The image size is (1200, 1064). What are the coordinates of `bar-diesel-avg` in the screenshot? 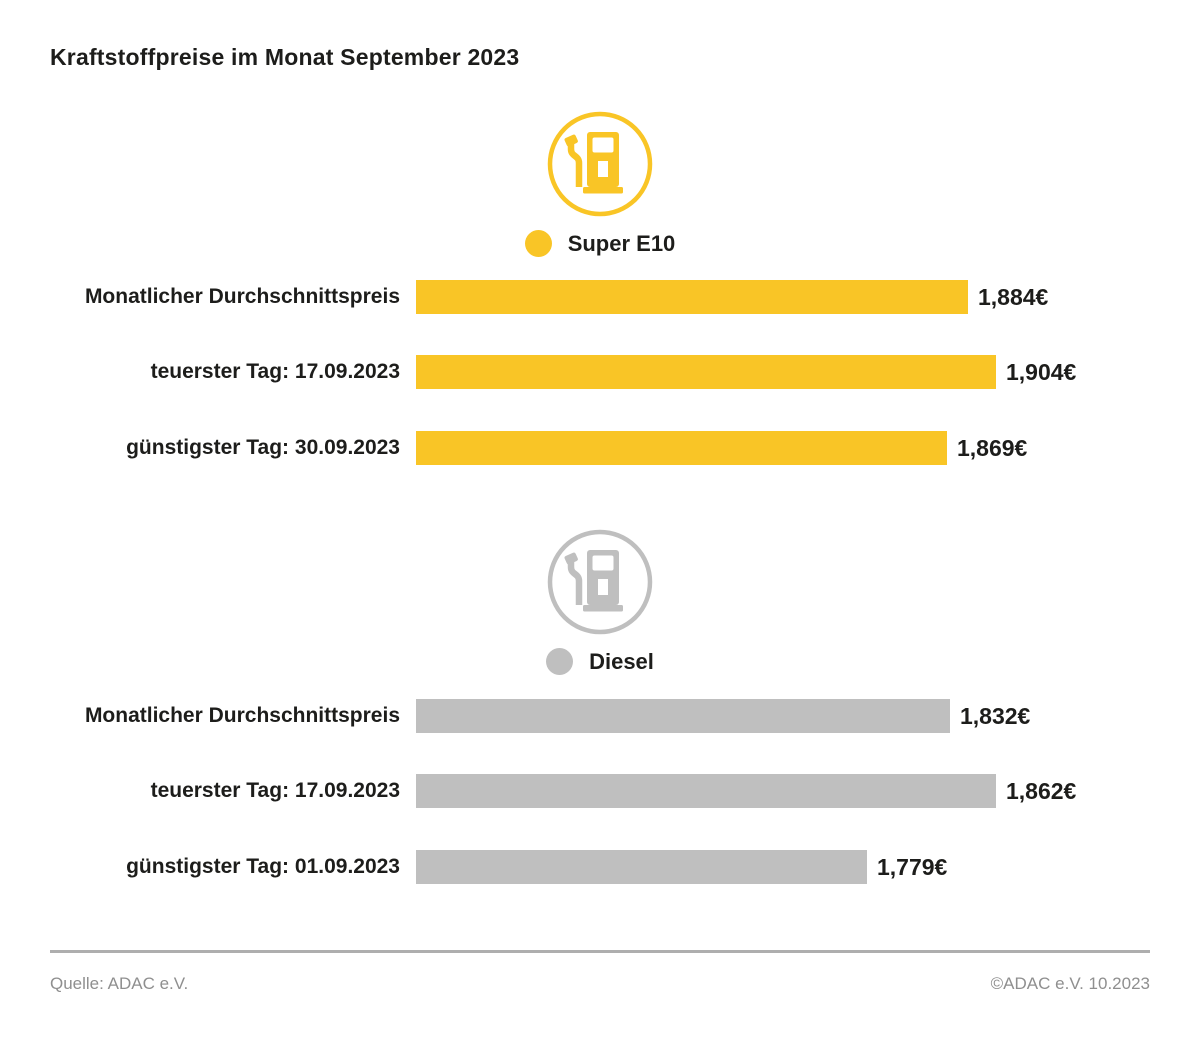 It's located at (683, 716).